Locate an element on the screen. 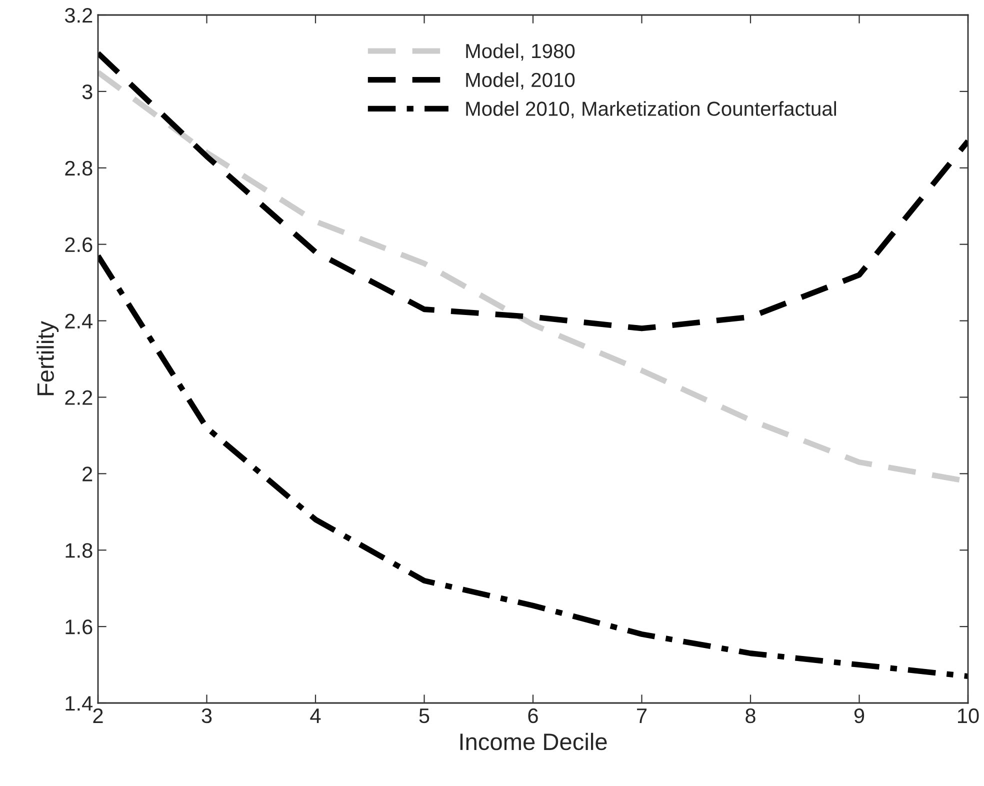 This screenshot has height=786, width=984. x-tick-label: 5 is located at coordinates (424, 716).